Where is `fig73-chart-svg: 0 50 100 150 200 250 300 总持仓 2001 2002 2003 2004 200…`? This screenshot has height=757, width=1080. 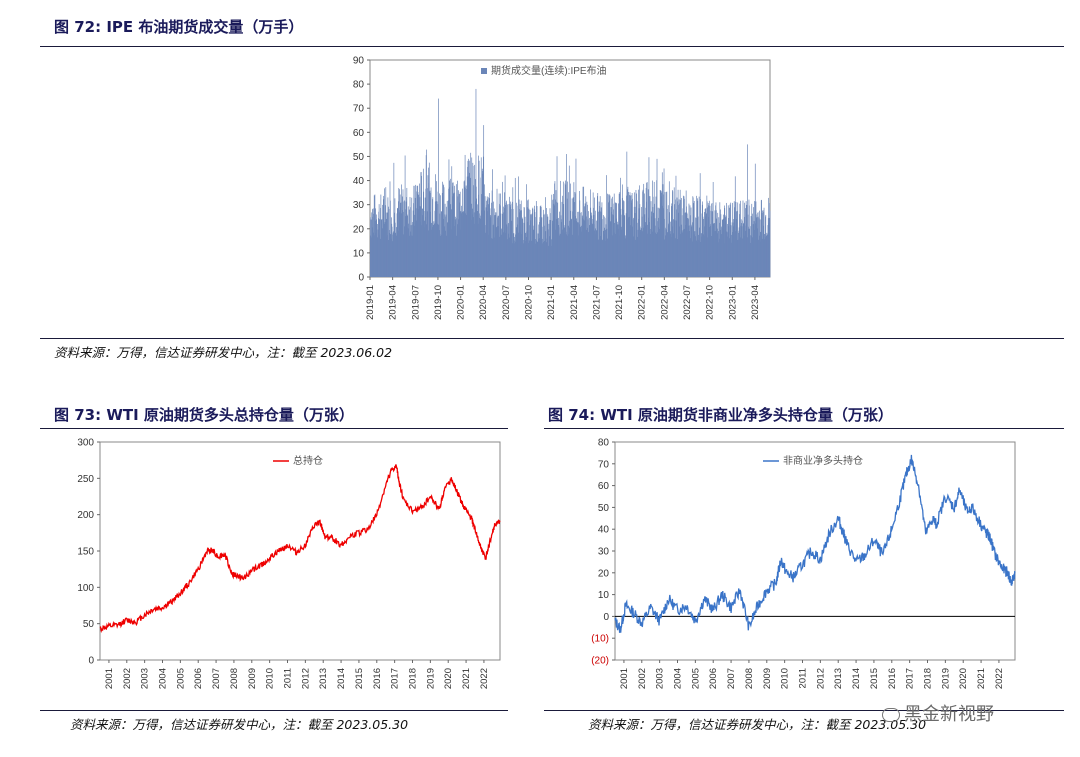
fig73-chart-svg: 0 50 100 150 200 250 300 总持仓 2001 2002 2003 2004 200… is located at coordinates (289, 563).